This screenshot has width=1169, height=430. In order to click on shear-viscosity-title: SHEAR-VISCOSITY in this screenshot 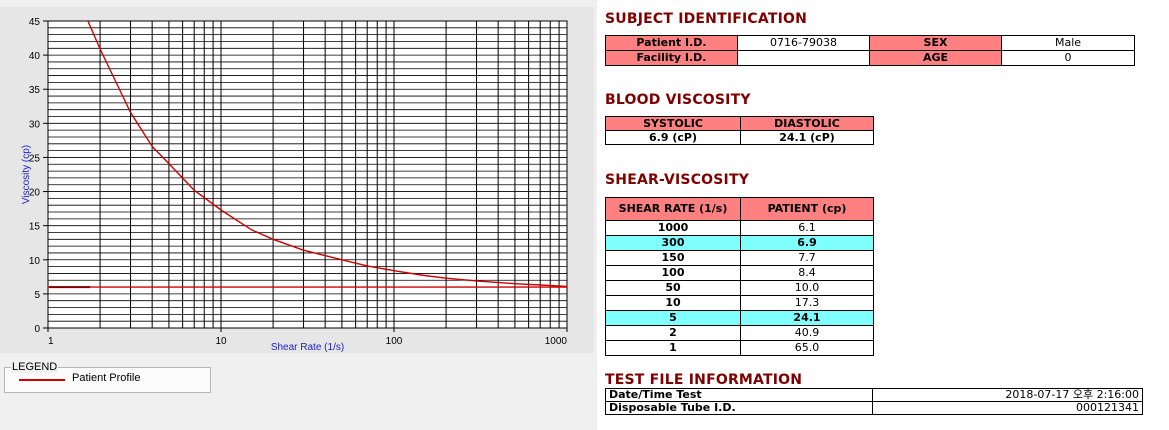, I will do `click(677, 180)`.